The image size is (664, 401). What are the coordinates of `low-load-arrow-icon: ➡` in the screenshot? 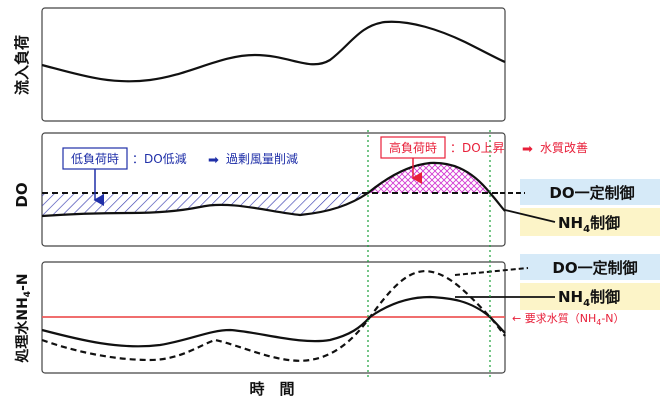 It's located at (213, 160).